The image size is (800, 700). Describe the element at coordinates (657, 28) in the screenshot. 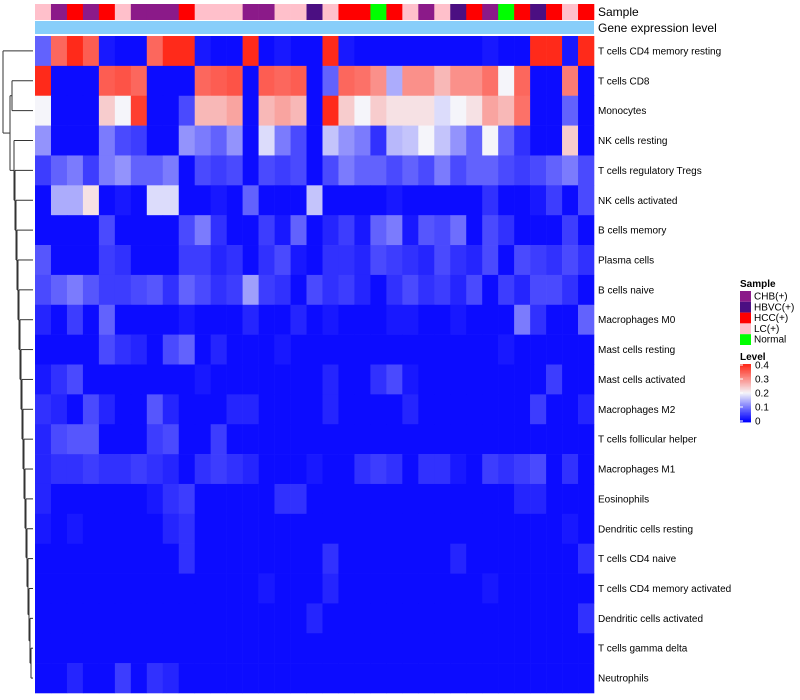

I see `annotation-label-gene-expression: Gene expression level` at that location.